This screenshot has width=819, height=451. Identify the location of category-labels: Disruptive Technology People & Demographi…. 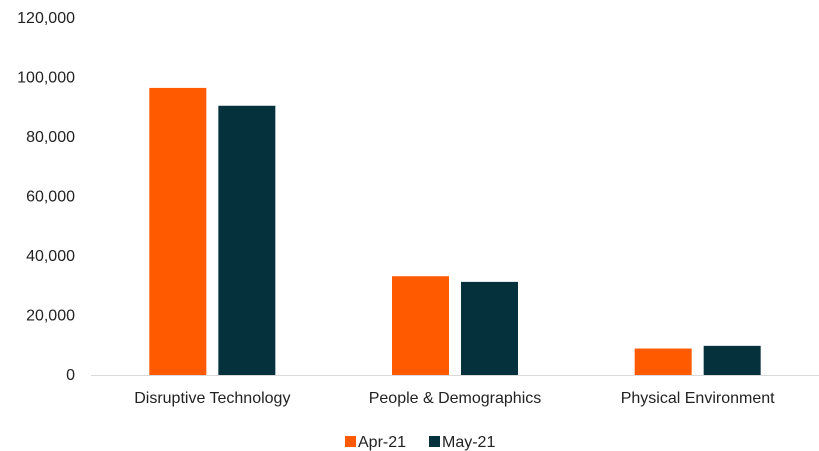
(454, 398).